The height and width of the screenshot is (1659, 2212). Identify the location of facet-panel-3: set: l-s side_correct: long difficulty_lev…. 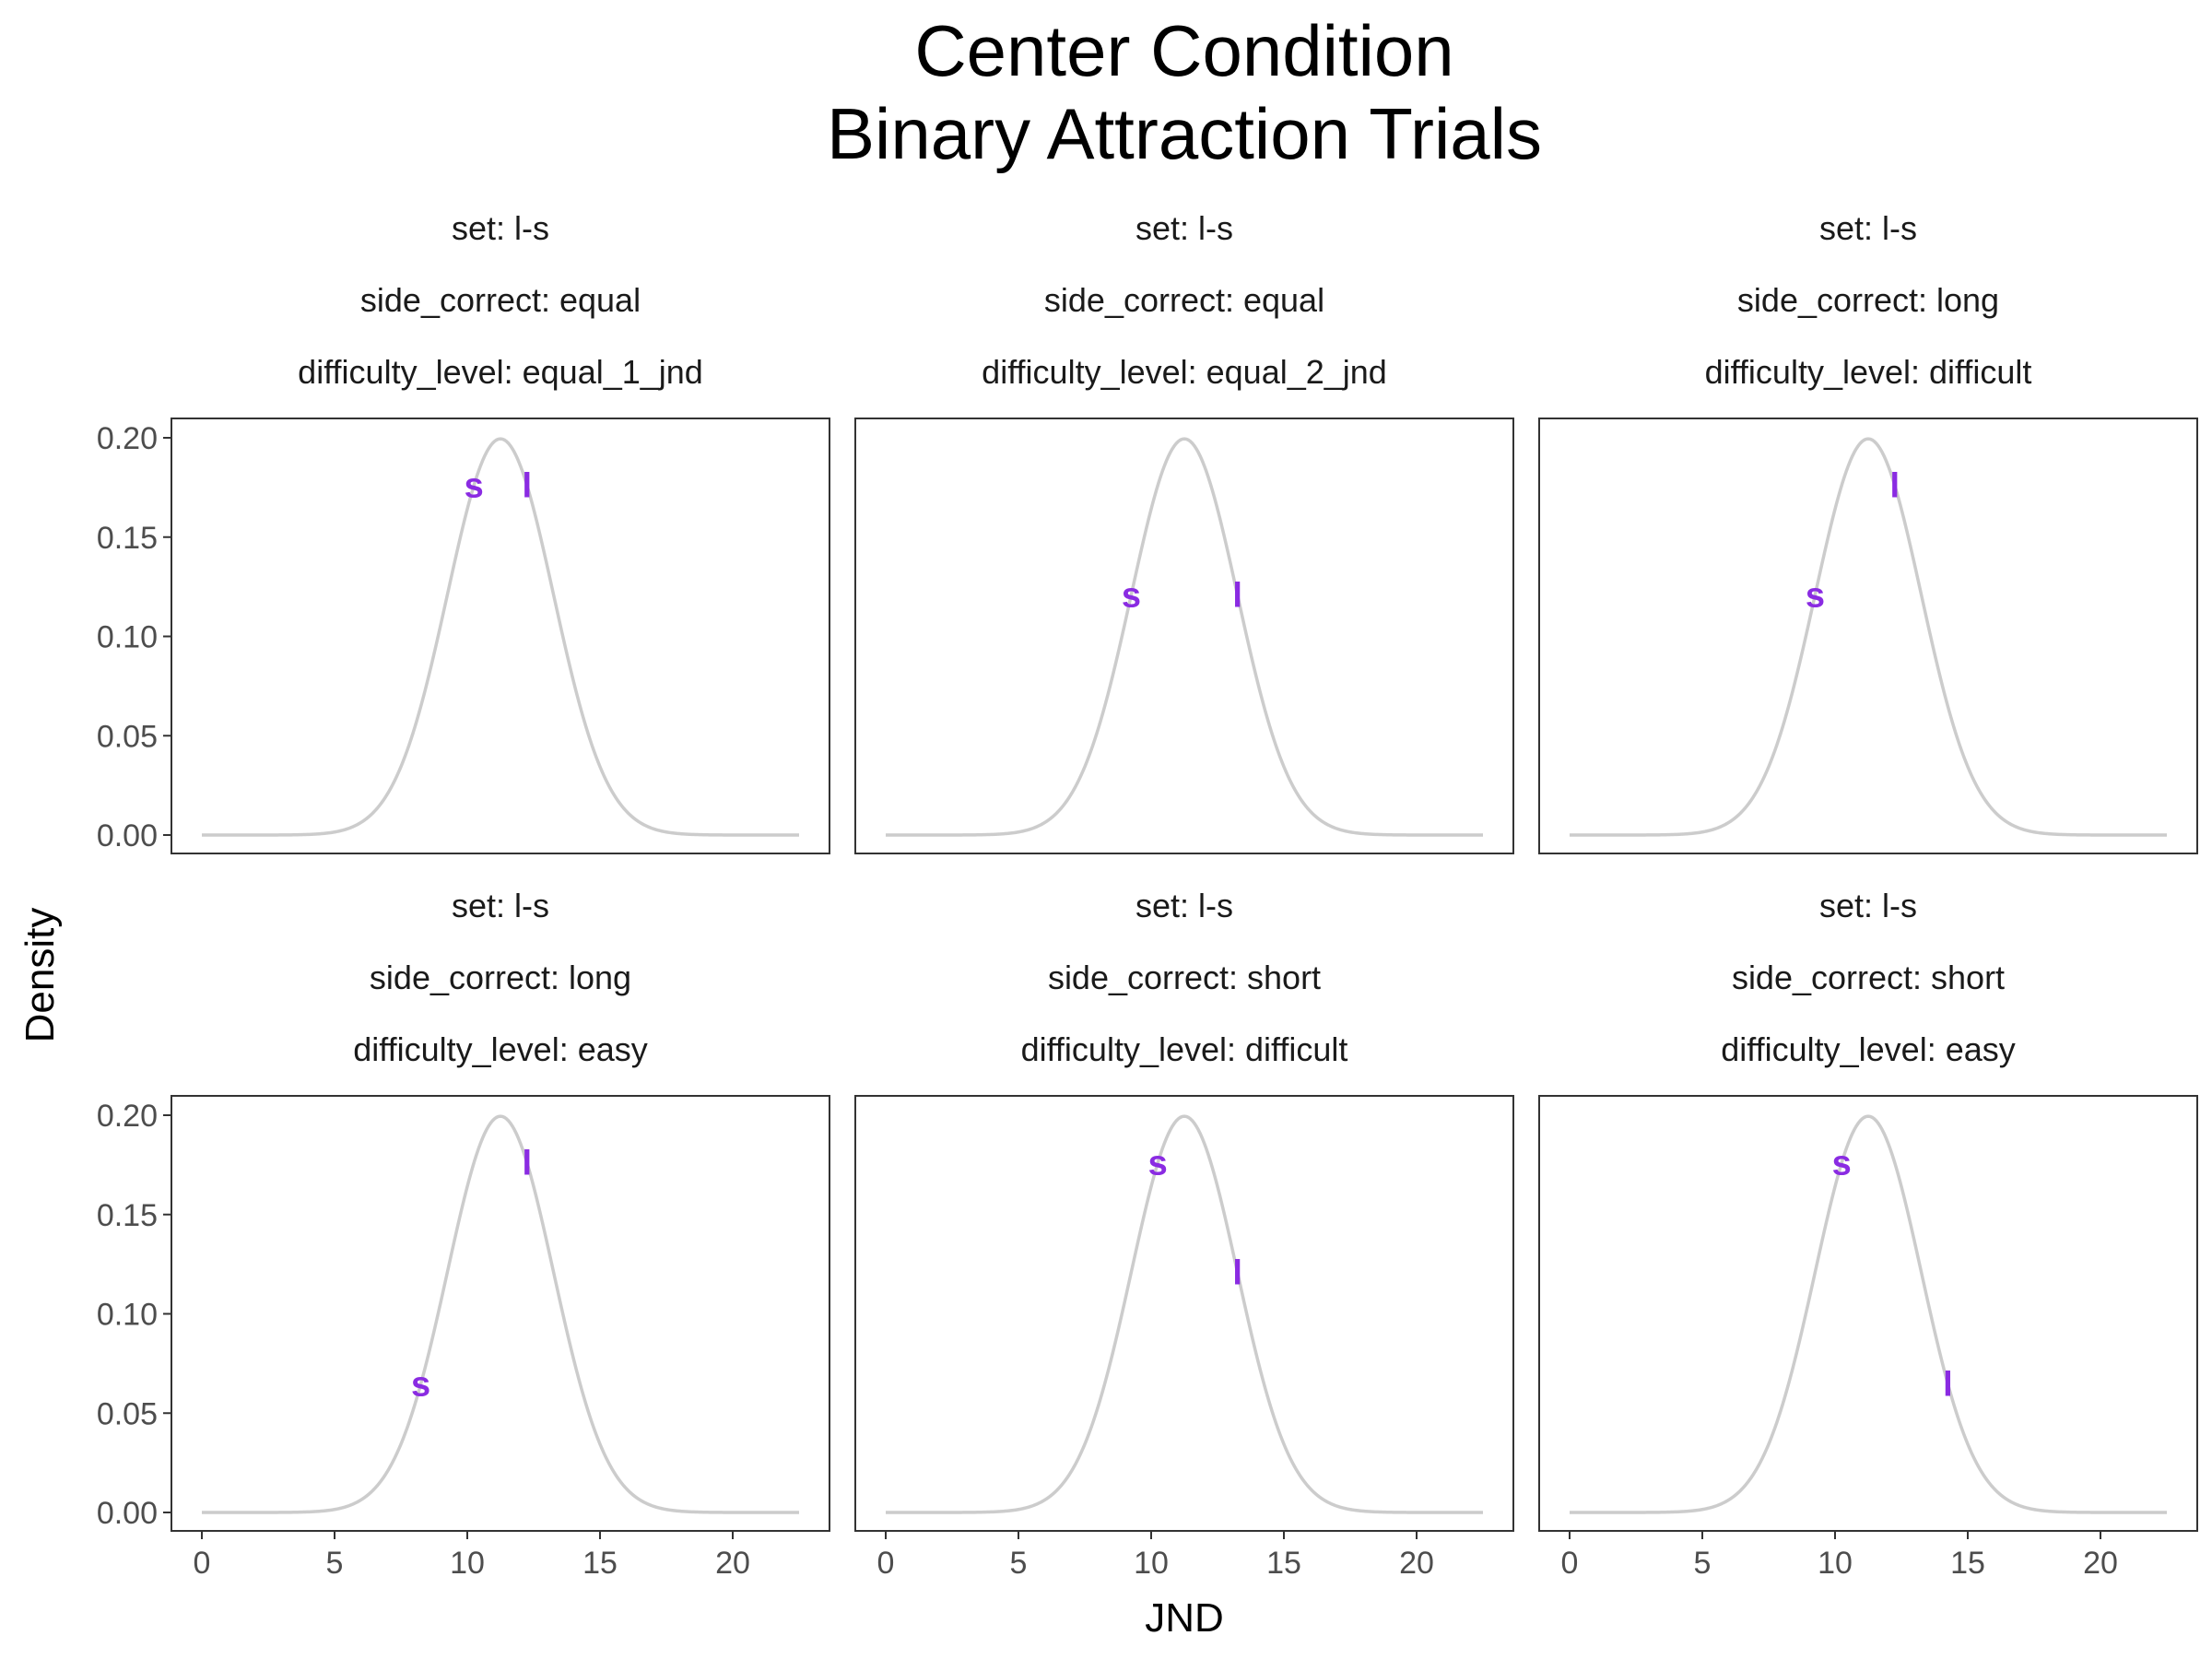
(1868, 531).